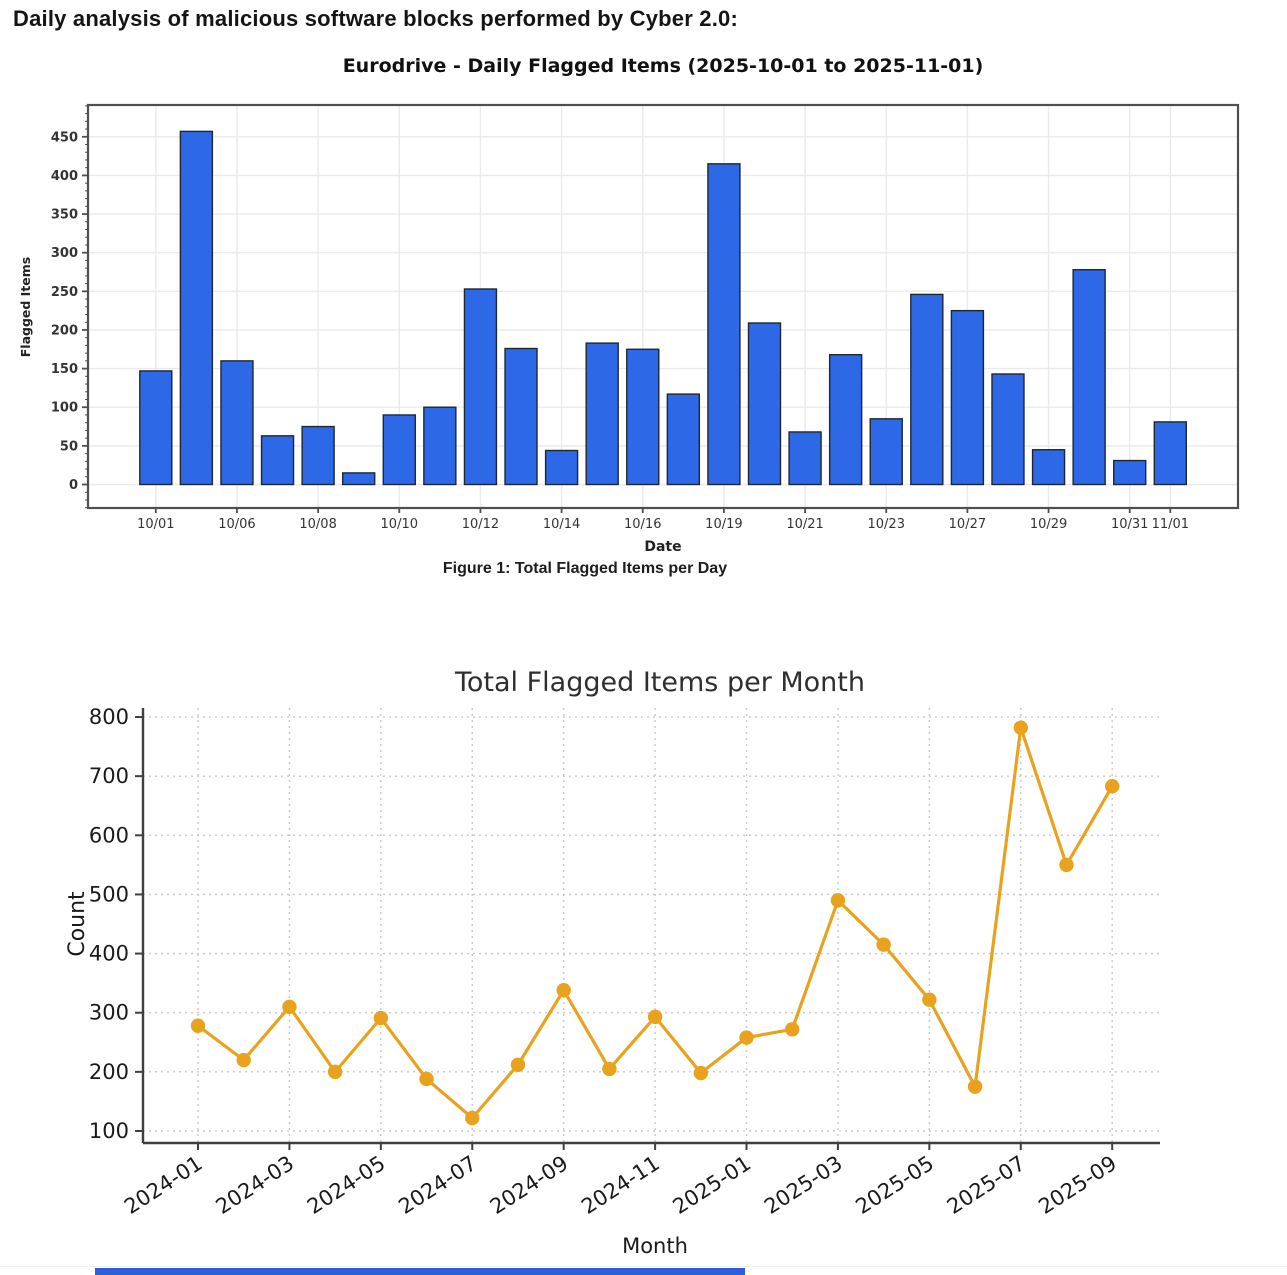 The height and width of the screenshot is (1275, 1287). What do you see at coordinates (662, 547) in the screenshot?
I see `bar-xaxis-label: Date` at bounding box center [662, 547].